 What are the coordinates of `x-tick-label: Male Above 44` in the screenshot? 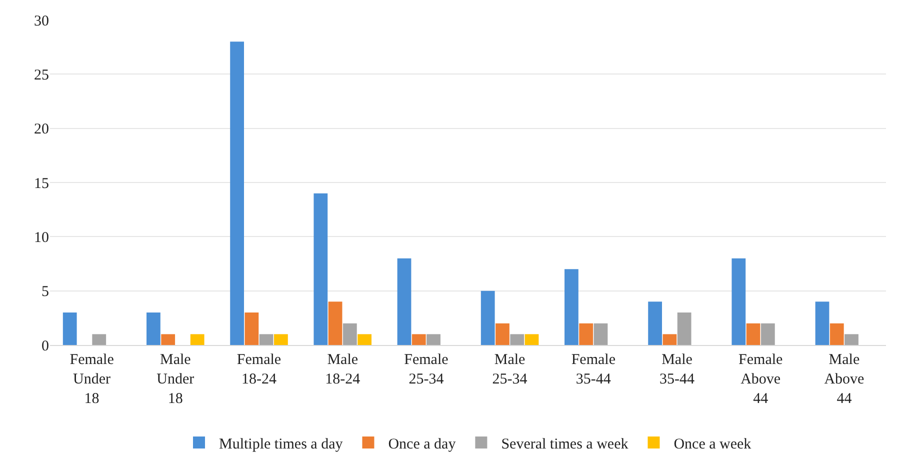 It's located at (844, 379).